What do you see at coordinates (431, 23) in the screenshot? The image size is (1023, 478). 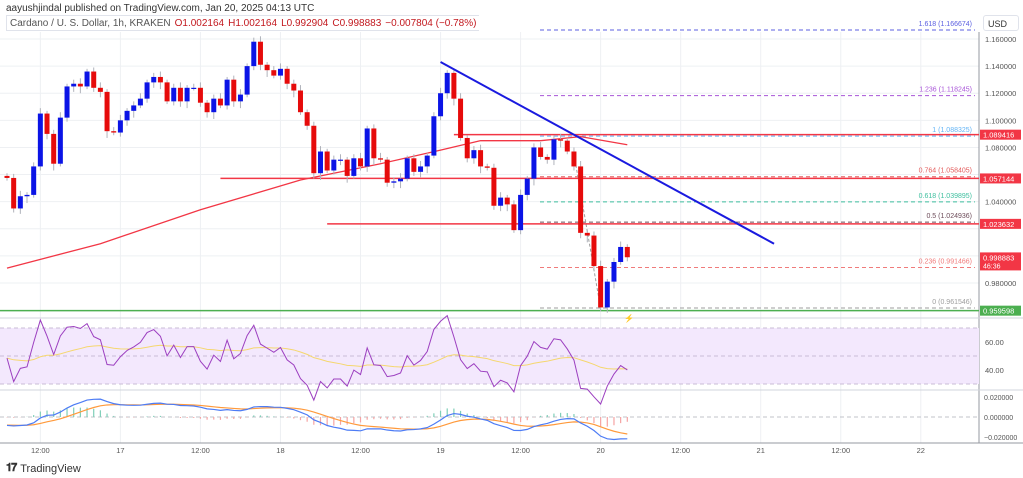 I see `change-value: −0.007804 (−0.78%)` at bounding box center [431, 23].